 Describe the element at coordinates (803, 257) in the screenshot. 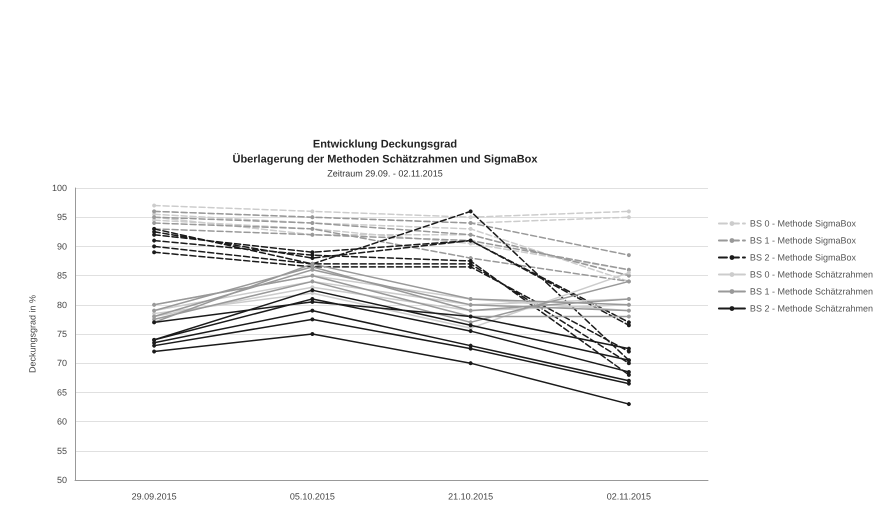

I see `legend-label: BS 2 - Methode SigmaBox` at that location.